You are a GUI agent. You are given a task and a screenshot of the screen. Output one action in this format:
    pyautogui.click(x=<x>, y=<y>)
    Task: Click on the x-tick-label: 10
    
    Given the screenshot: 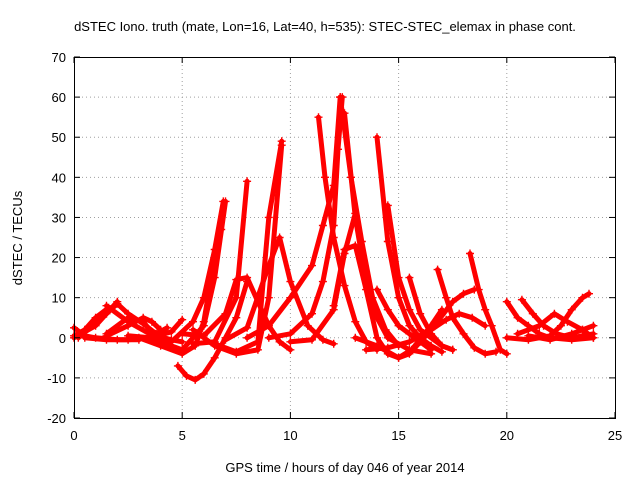 What is the action you would take?
    pyautogui.click(x=290, y=435)
    